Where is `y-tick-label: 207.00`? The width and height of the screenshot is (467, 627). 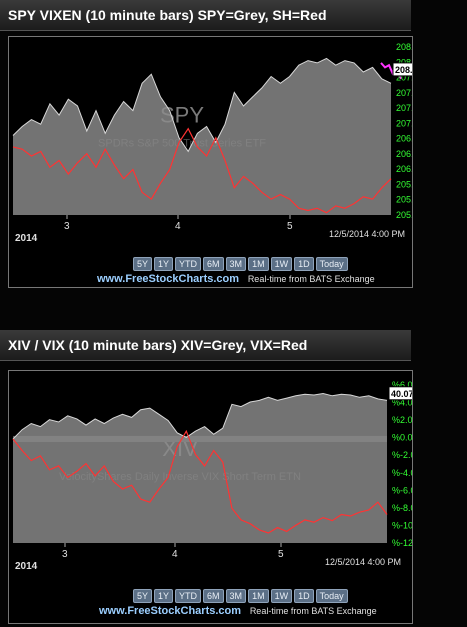
y-tick-label: 207.00 is located at coordinates (404, 123).